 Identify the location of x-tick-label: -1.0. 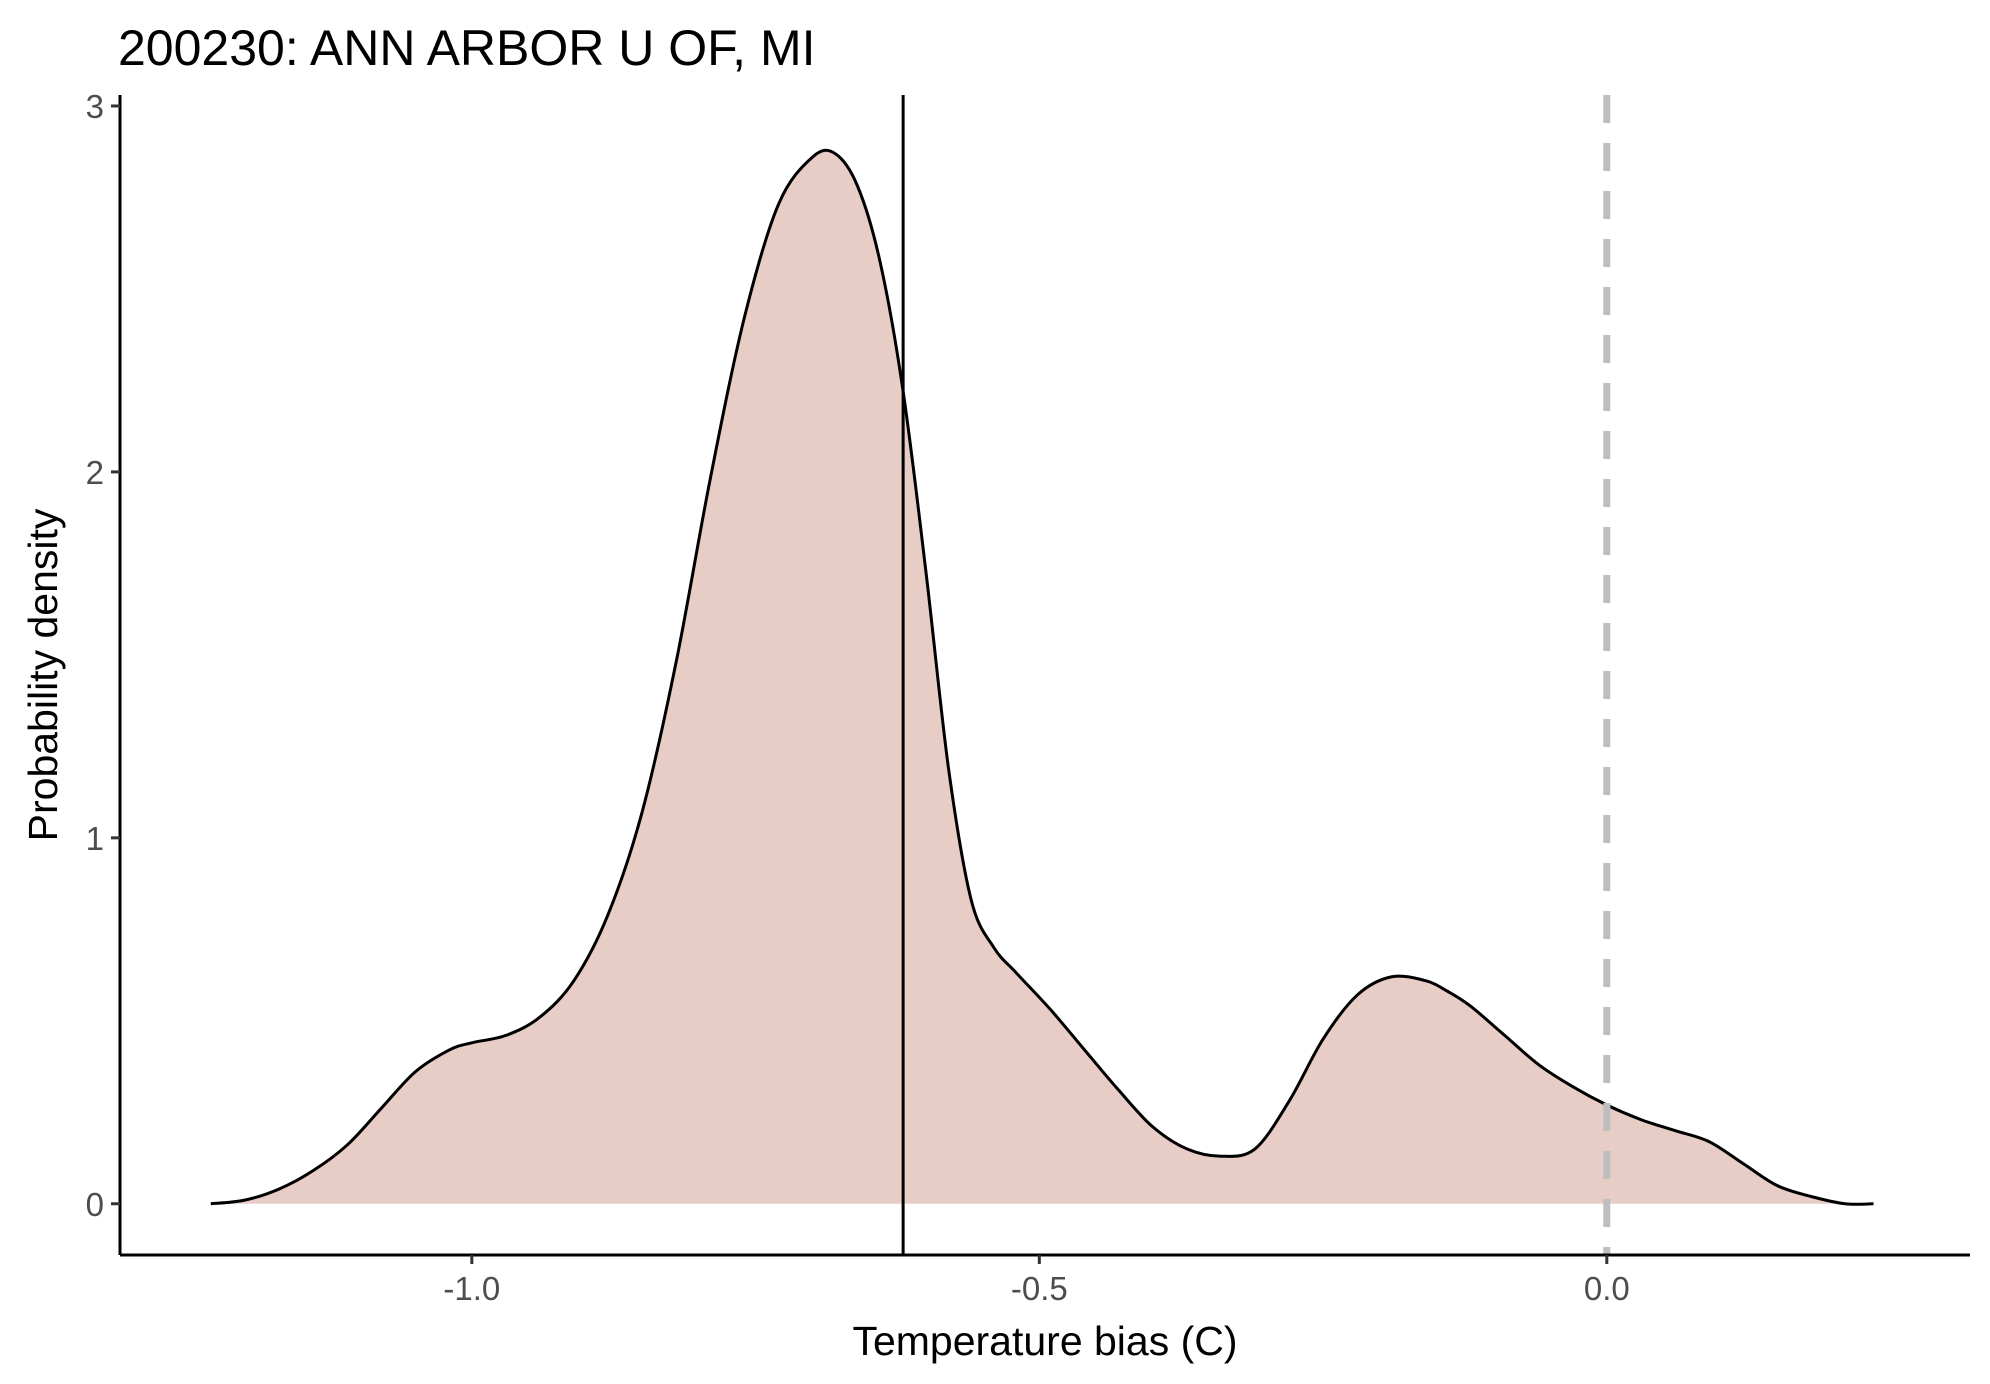
(471, 1288).